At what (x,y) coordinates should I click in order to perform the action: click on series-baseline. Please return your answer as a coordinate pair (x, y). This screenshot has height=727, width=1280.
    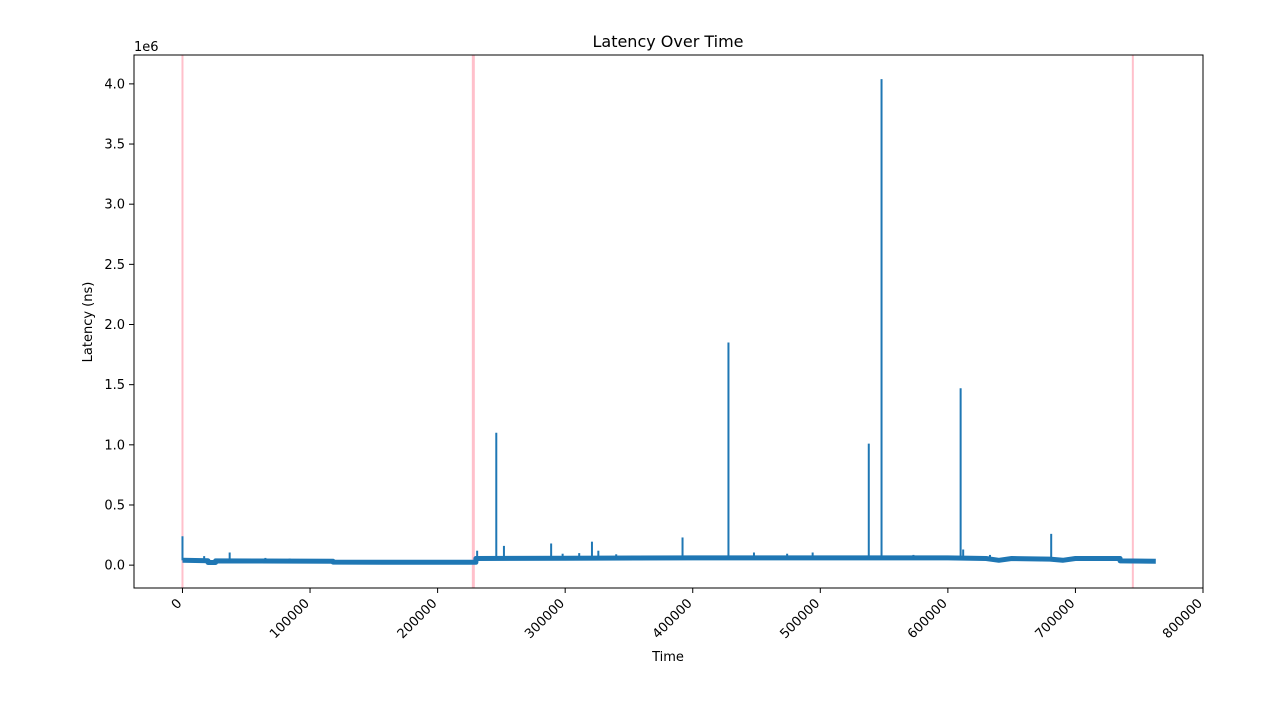
    Looking at the image, I should click on (669, 560).